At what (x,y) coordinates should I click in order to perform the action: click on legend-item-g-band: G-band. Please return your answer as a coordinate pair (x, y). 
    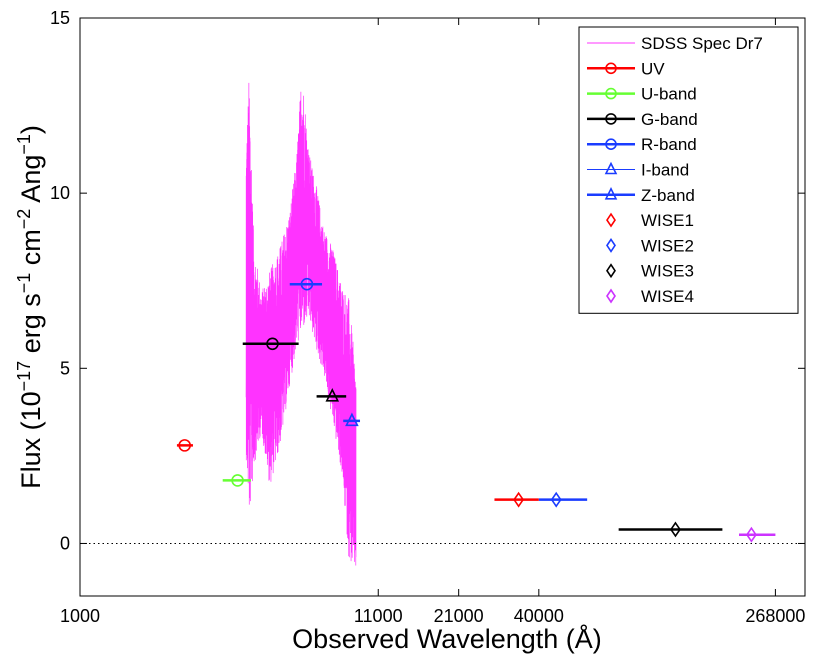
    Looking at the image, I should click on (642, 119).